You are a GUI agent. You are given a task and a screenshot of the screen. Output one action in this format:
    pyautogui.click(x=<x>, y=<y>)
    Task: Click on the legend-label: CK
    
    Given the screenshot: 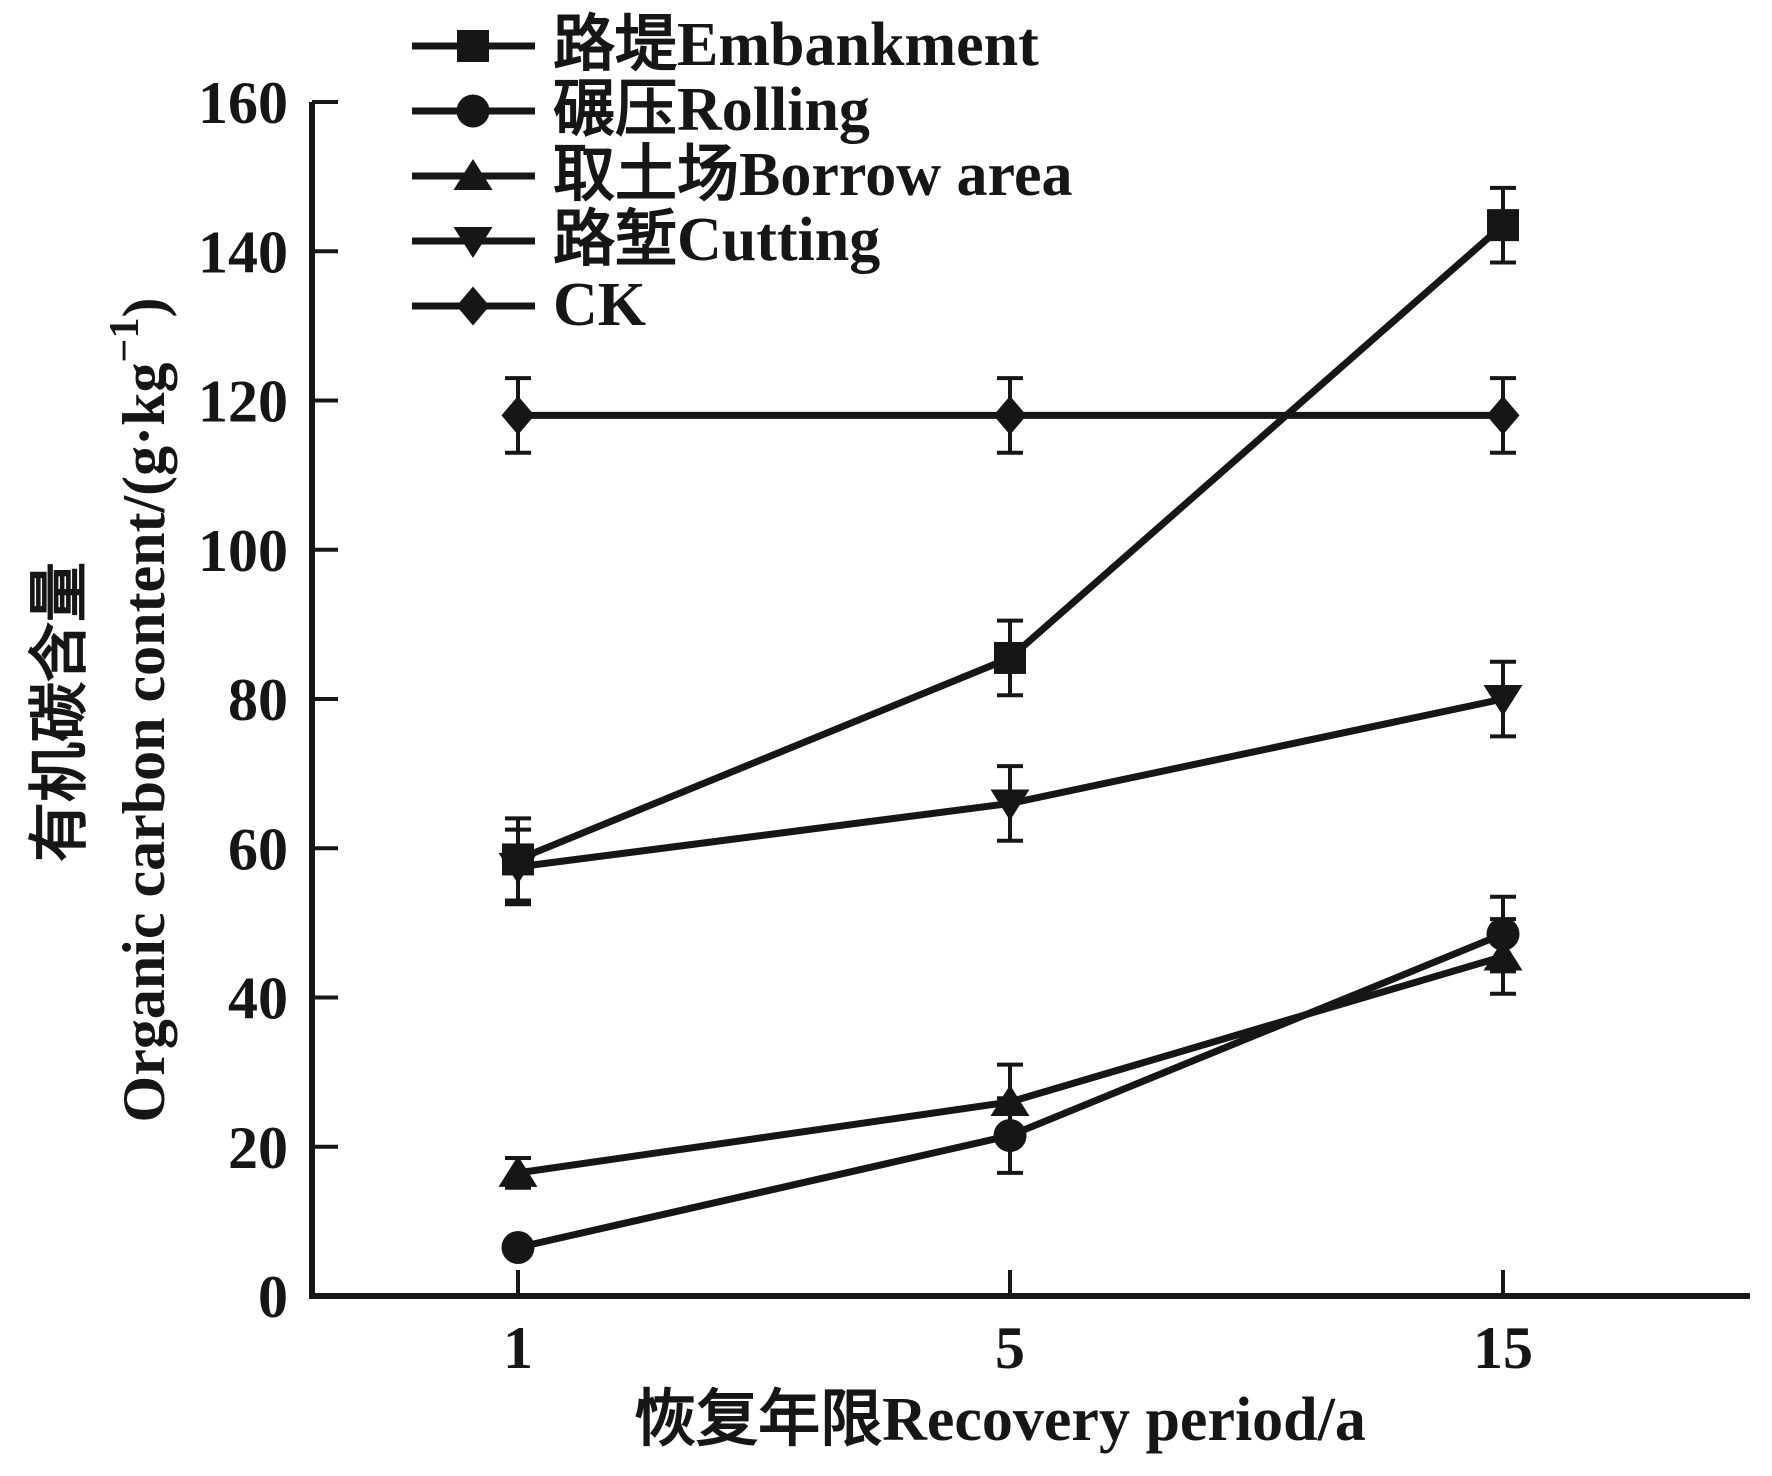 What is the action you would take?
    pyautogui.click(x=599, y=305)
    